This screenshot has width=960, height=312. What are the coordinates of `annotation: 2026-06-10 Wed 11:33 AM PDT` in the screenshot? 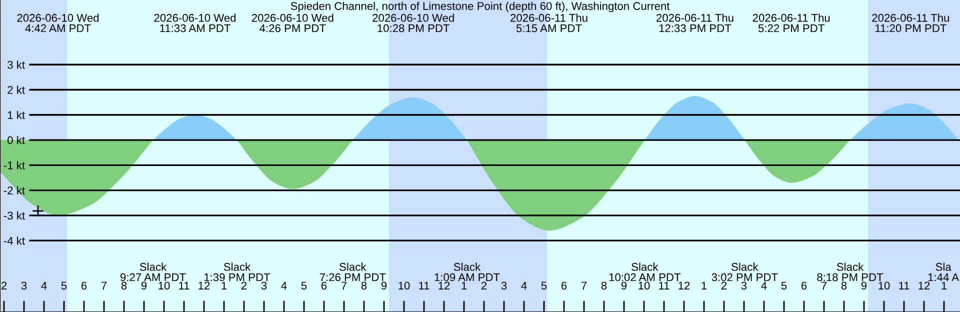 It's located at (195, 23).